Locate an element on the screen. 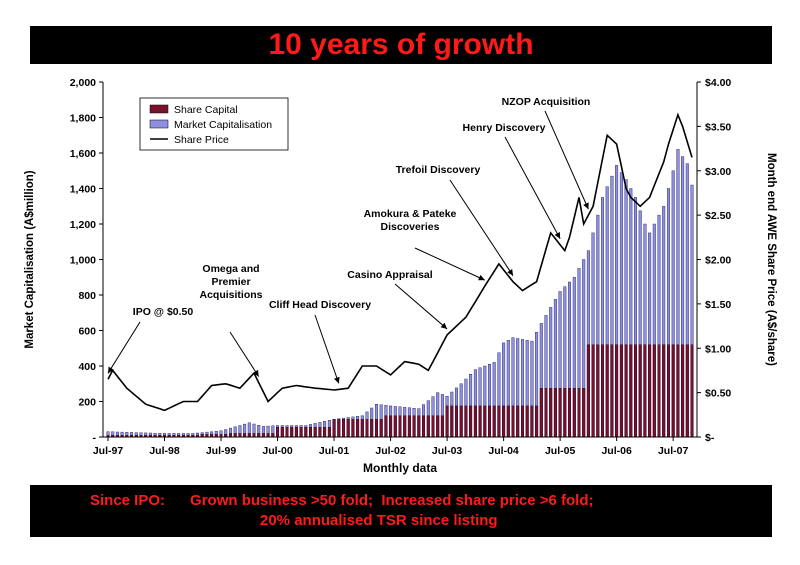 This screenshot has height=565, width=800. y2-tick-label: $- is located at coordinates (710, 438).